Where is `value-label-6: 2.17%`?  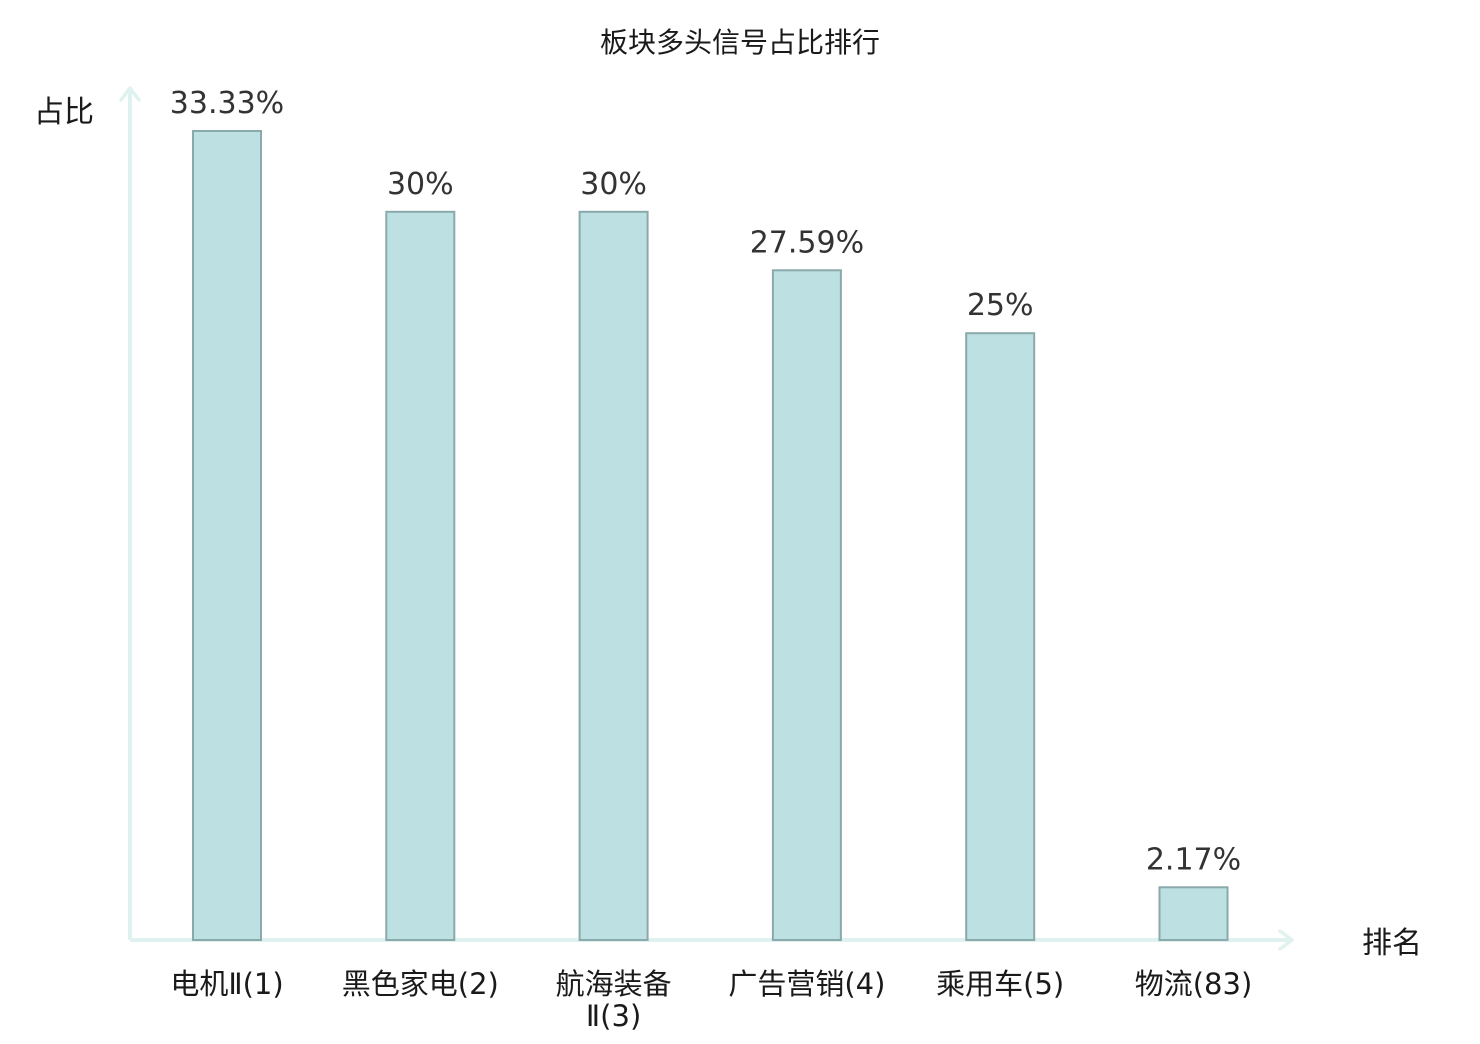 value-label-6: 2.17% is located at coordinates (1193, 859).